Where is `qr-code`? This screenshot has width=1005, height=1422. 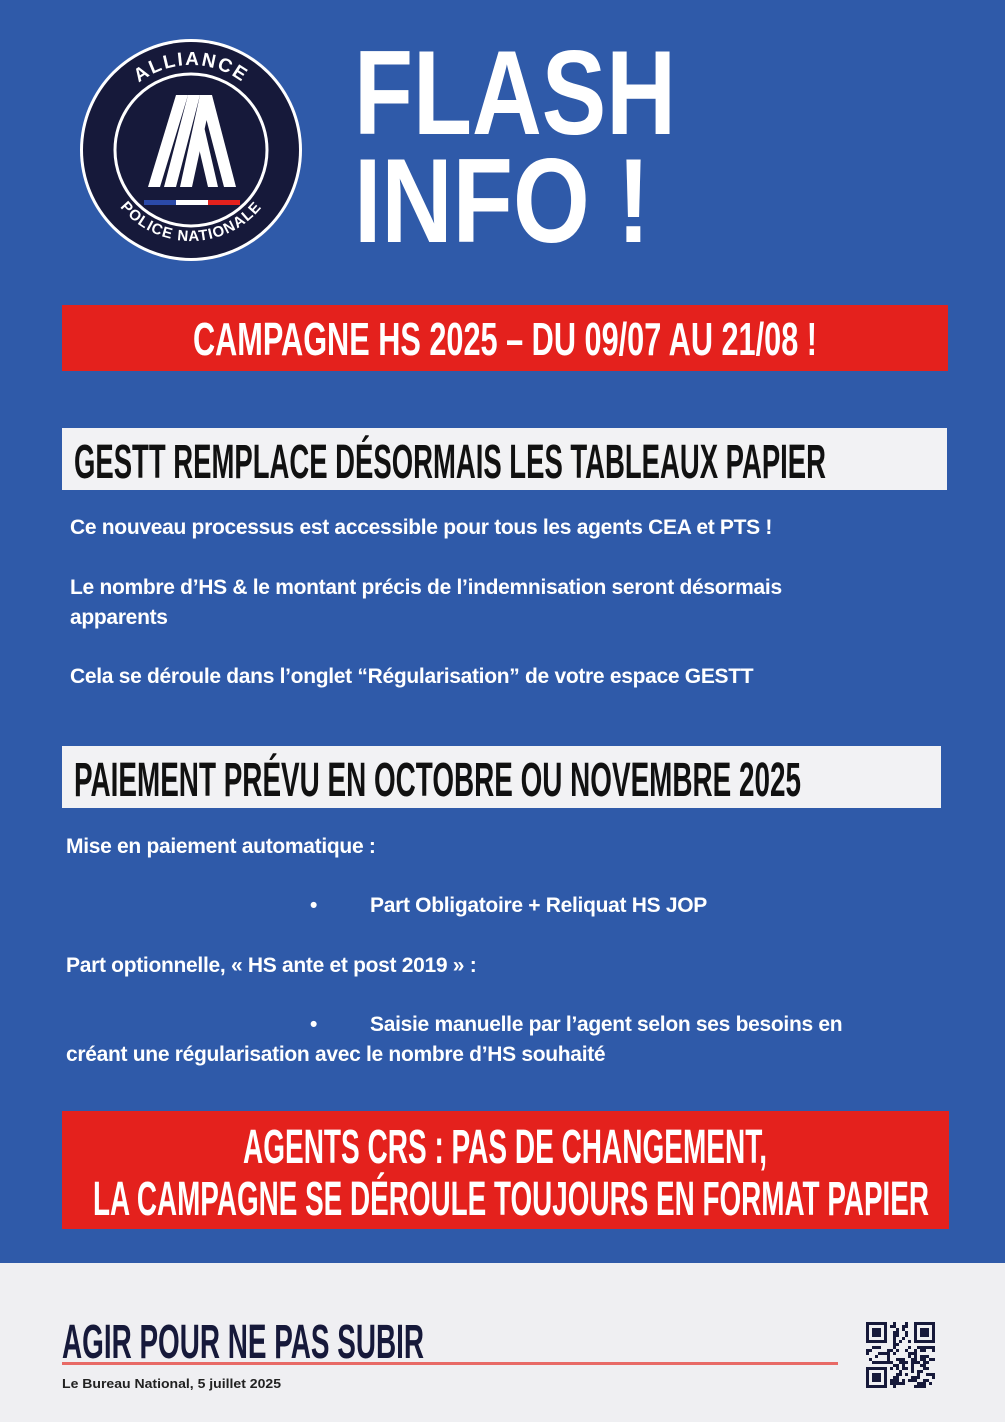 qr-code is located at coordinates (900, 1355).